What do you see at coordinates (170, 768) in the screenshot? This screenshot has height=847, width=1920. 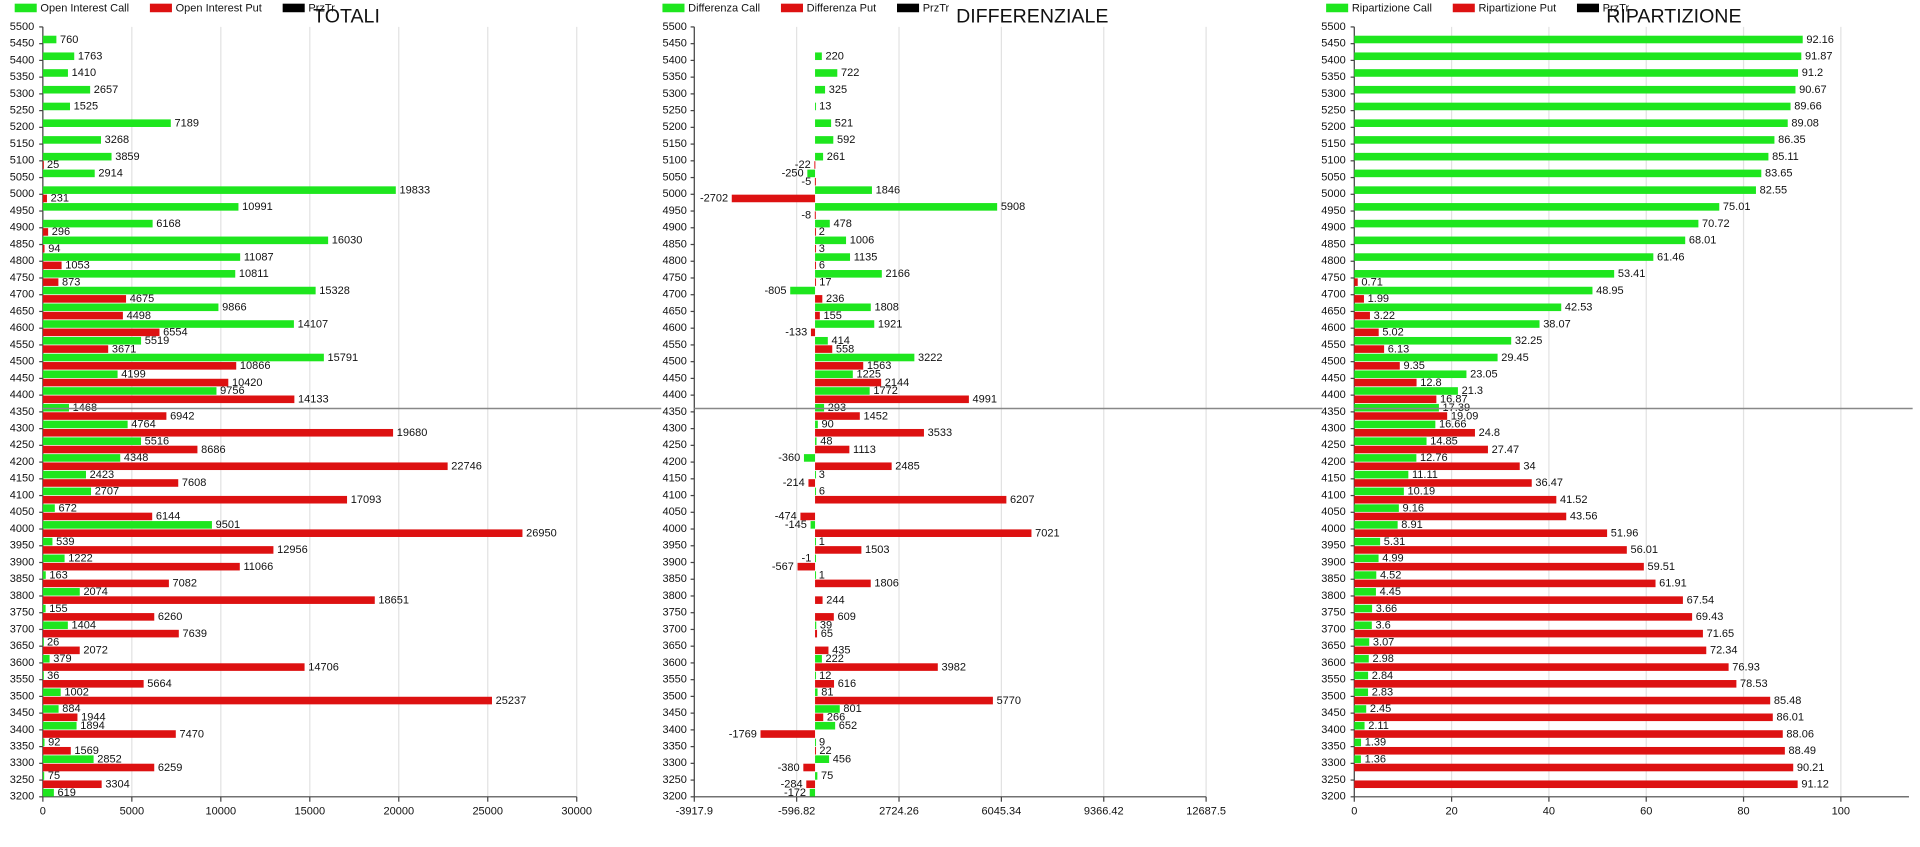 I see `data-label: 6259` at bounding box center [170, 768].